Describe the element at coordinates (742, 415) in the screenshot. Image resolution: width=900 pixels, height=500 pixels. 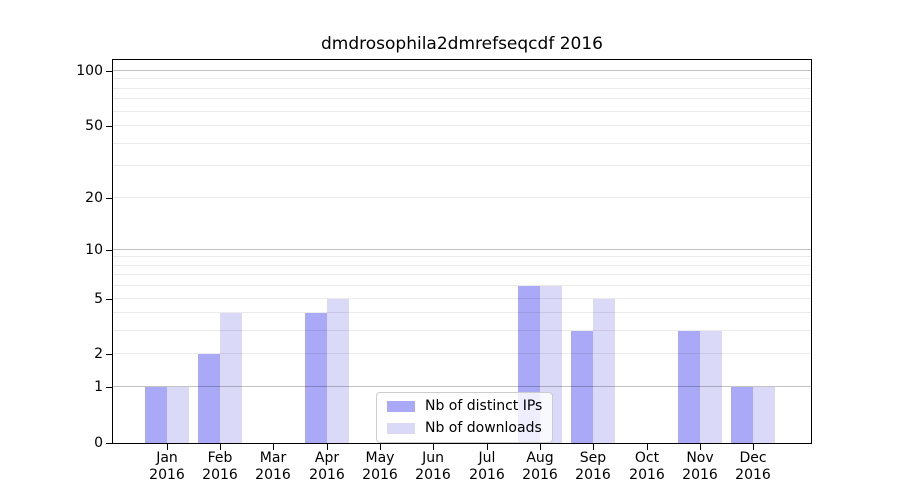
I see `bar-dec-2016-nb-of-distinct-ips` at that location.